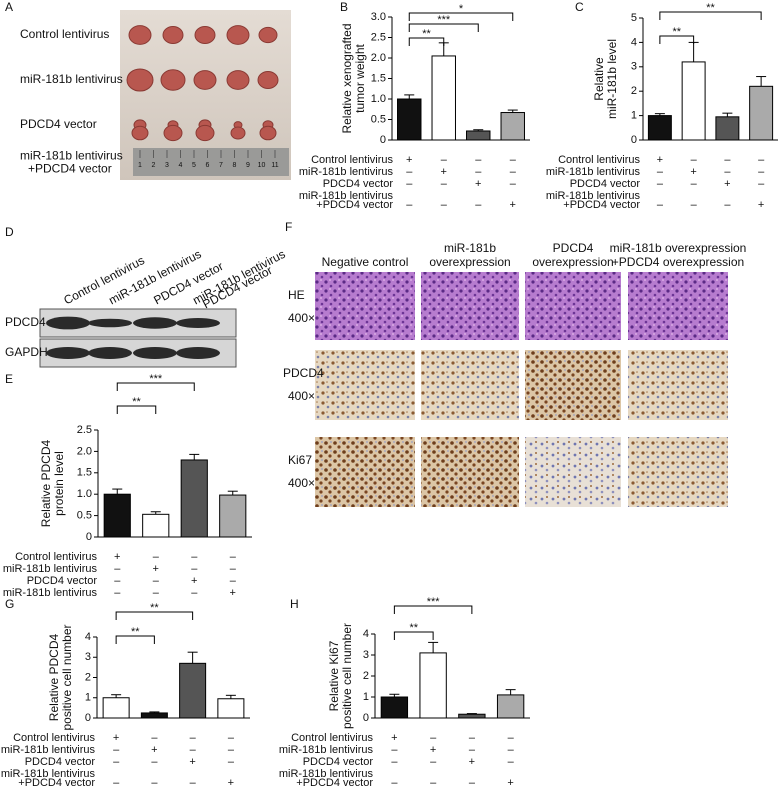 The image size is (781, 812). I want to click on row-label: +PDCD4 vector, so click(70, 169).